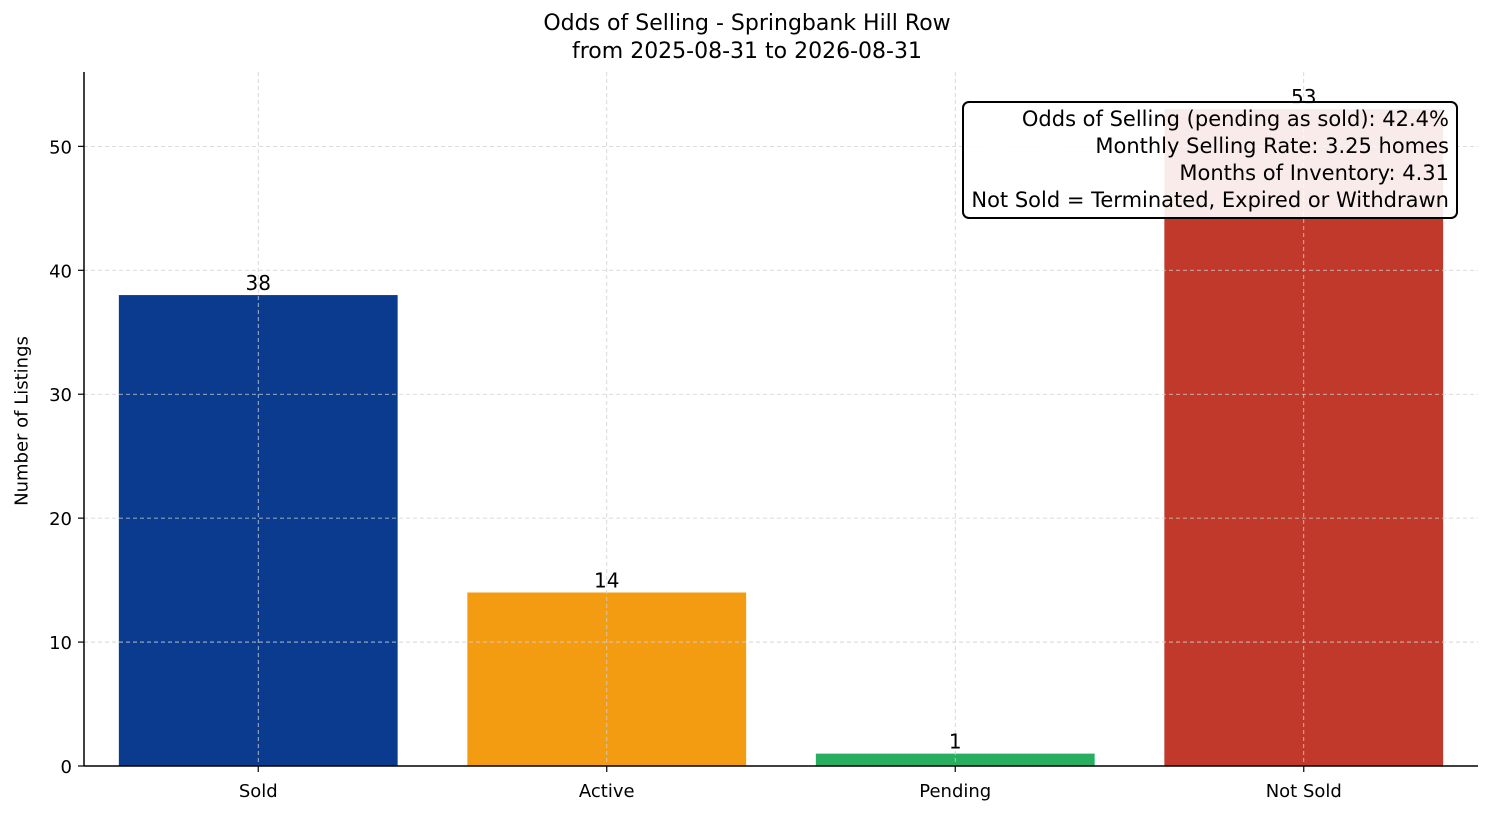 This screenshot has height=816, width=1494. I want to click on y-axis-label: Number of Listings, so click(22, 421).